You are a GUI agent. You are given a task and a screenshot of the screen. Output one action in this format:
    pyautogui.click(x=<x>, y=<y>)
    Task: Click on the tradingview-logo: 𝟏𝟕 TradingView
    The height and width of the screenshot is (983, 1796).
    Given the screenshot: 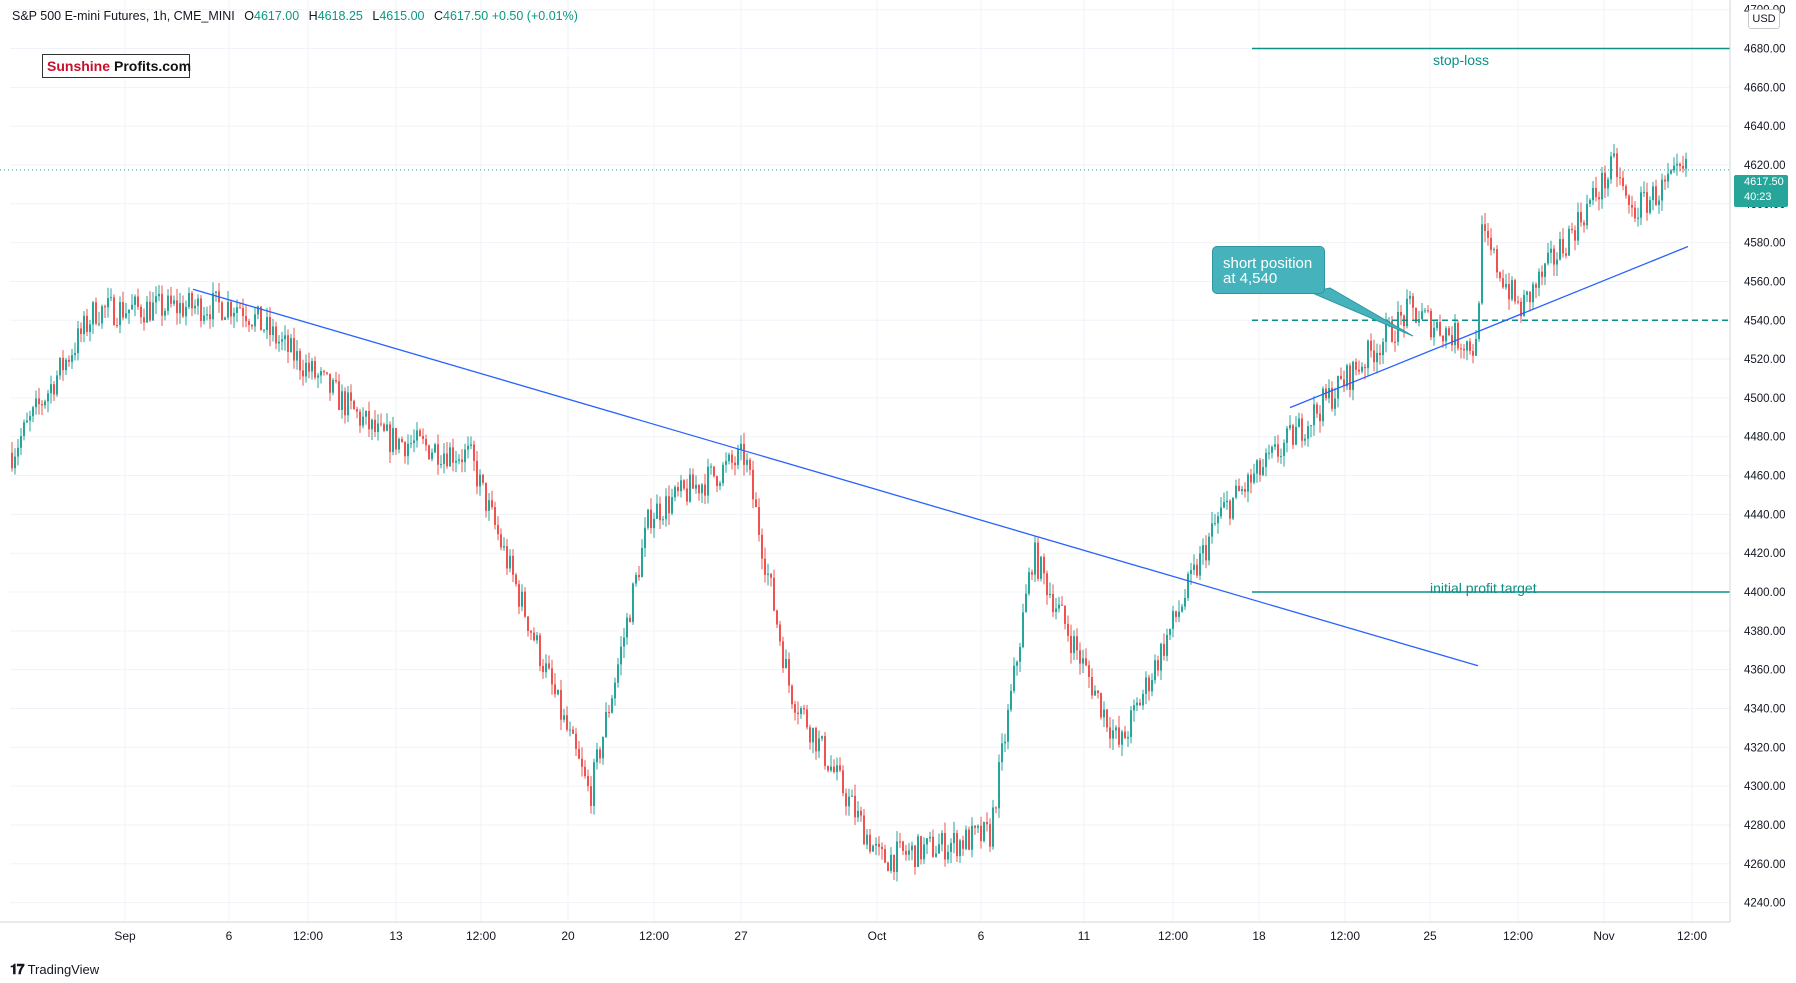 What is the action you would take?
    pyautogui.click(x=54, y=969)
    